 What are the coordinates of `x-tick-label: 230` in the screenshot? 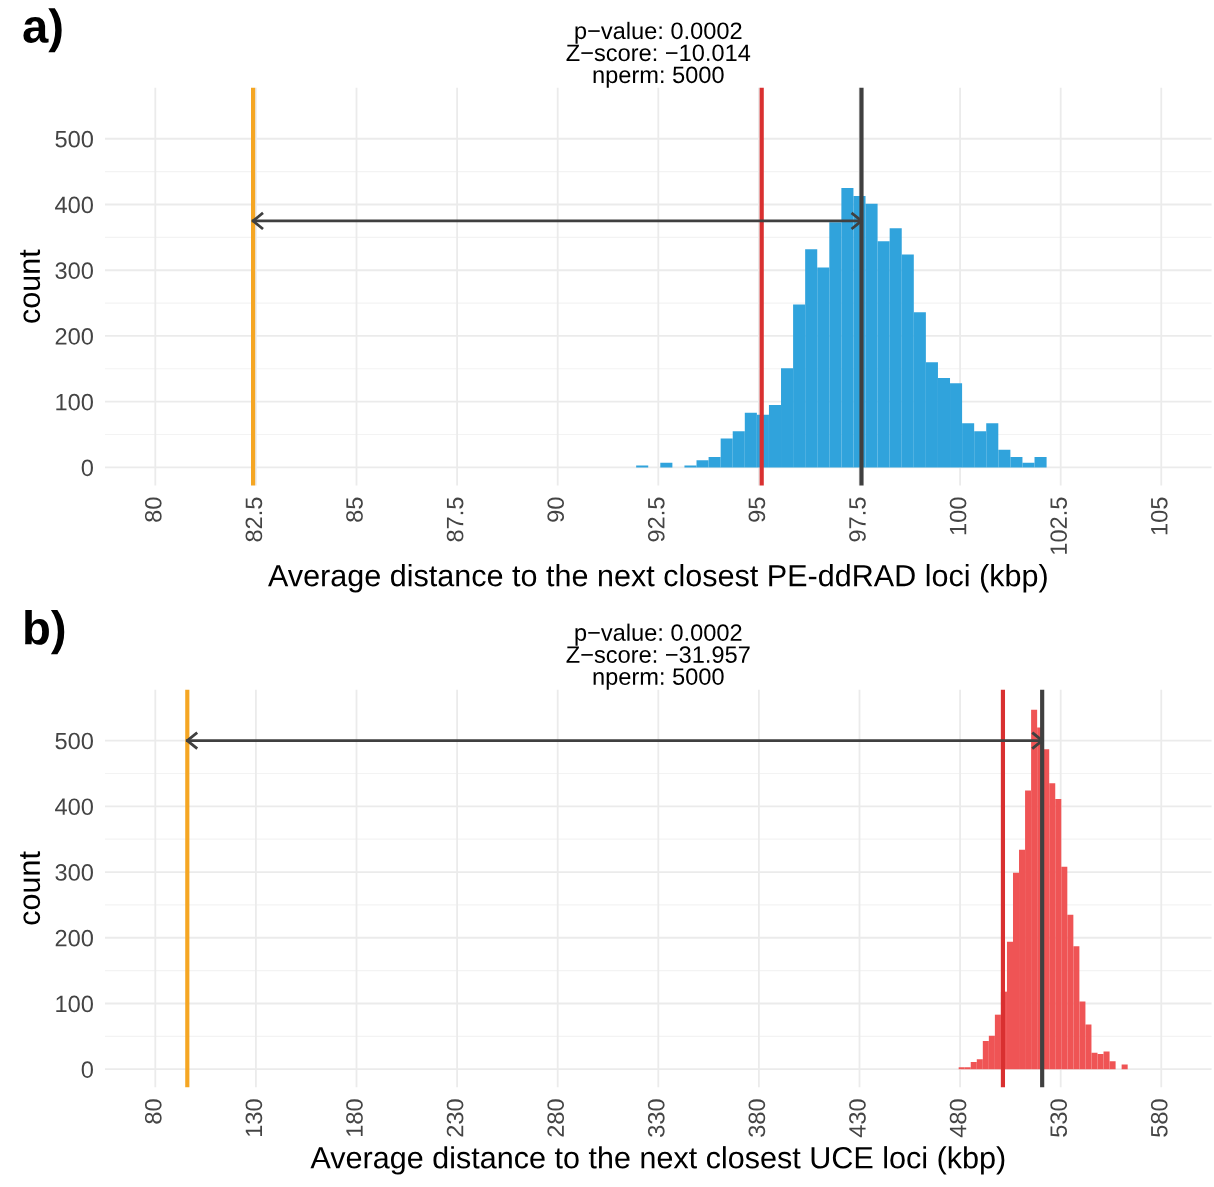 It's located at (455, 1118).